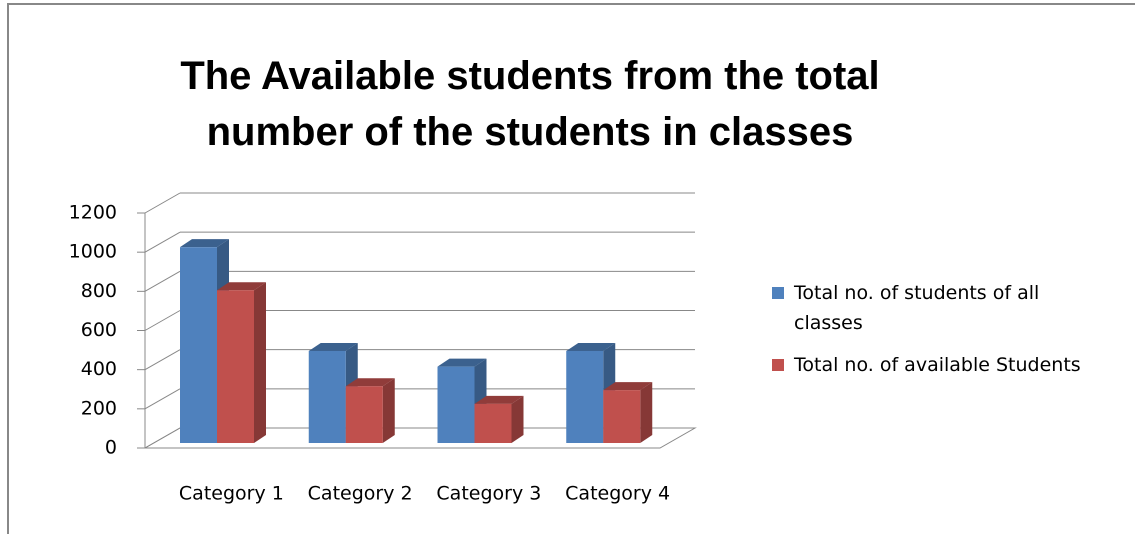 The height and width of the screenshot is (534, 1135). What do you see at coordinates (231, 494) in the screenshot?
I see `x-tick-label: Category 1` at bounding box center [231, 494].